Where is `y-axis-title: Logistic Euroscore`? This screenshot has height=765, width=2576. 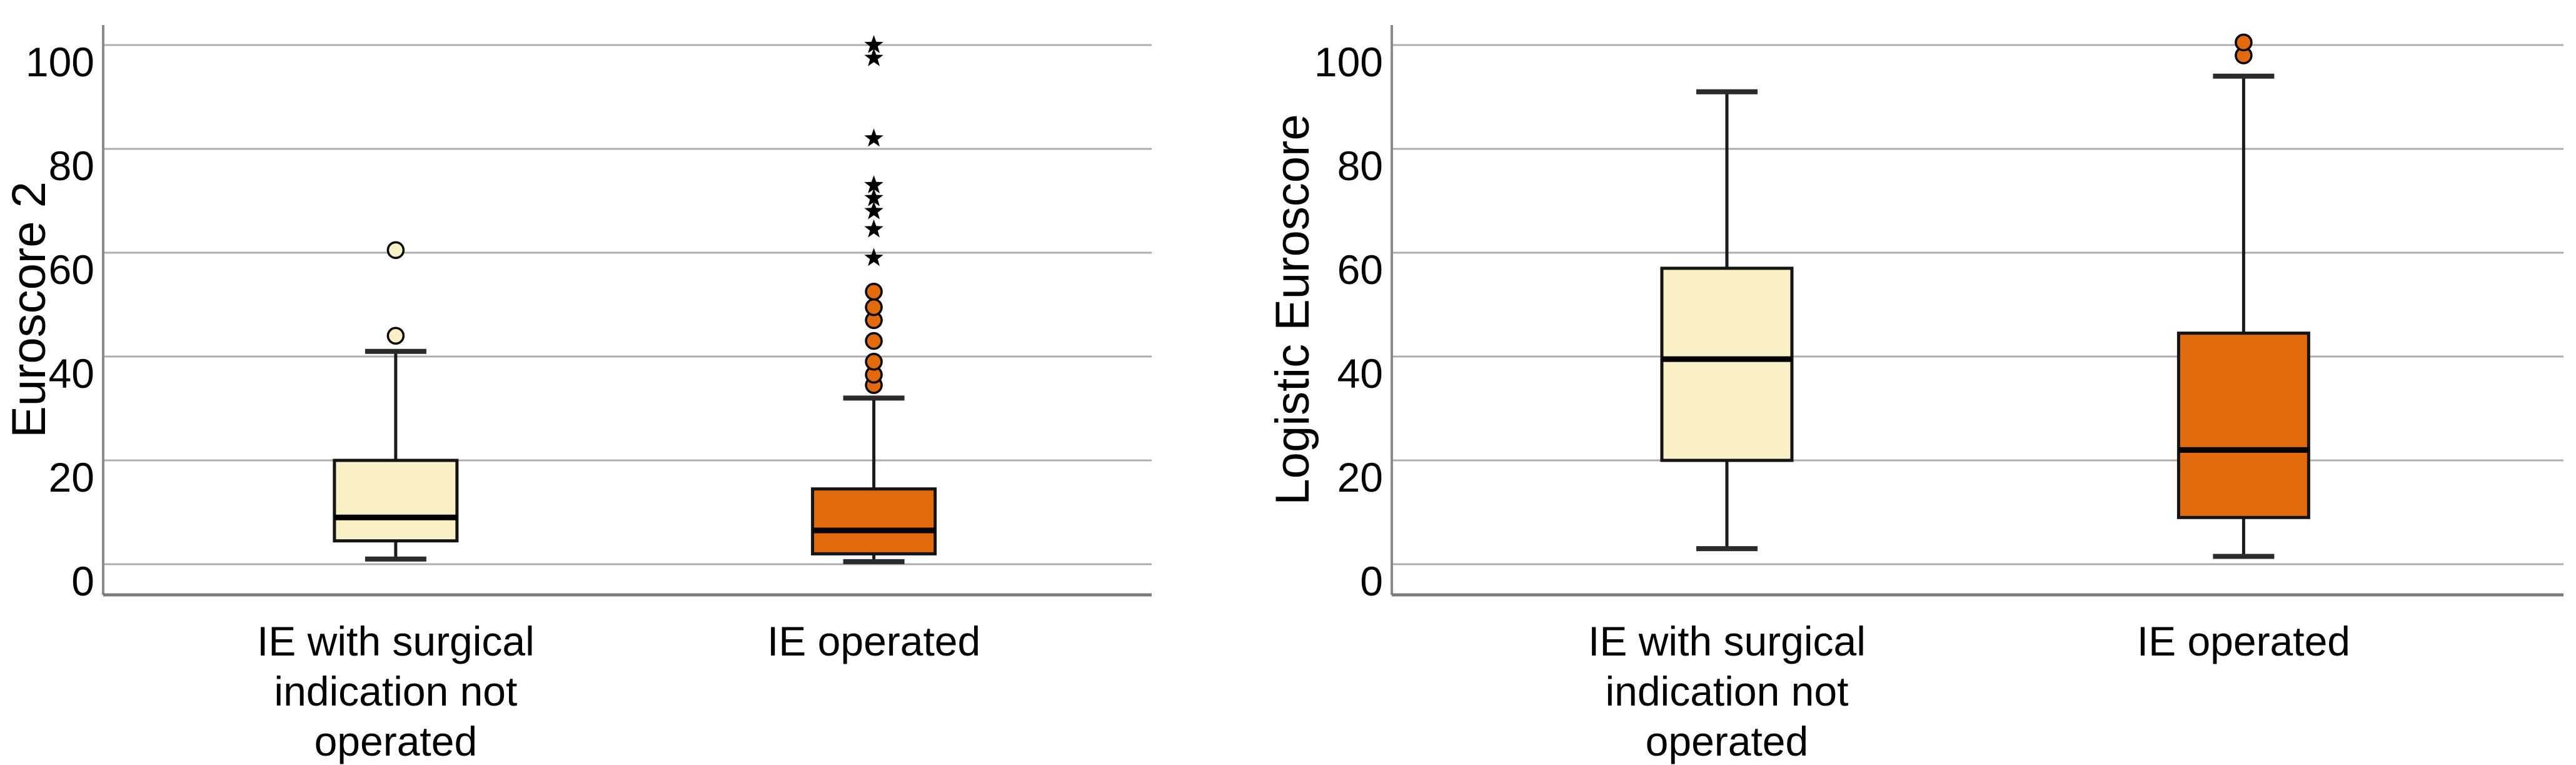
y-axis-title: Logistic Euroscore is located at coordinates (1292, 309).